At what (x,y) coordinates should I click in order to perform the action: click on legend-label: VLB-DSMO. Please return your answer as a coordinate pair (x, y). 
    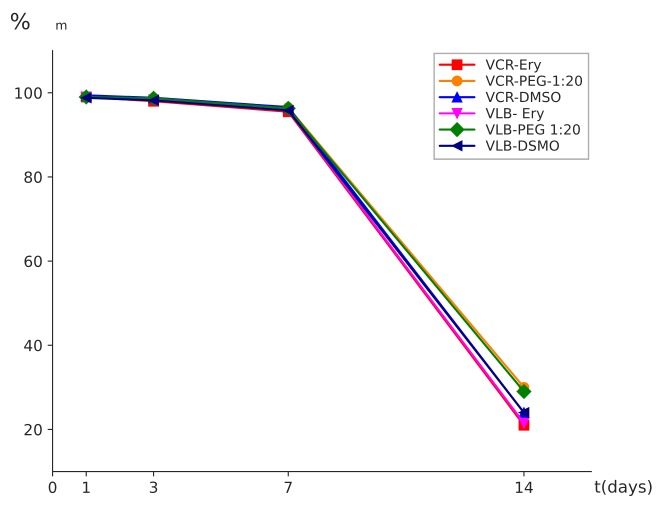
    Looking at the image, I should click on (522, 145).